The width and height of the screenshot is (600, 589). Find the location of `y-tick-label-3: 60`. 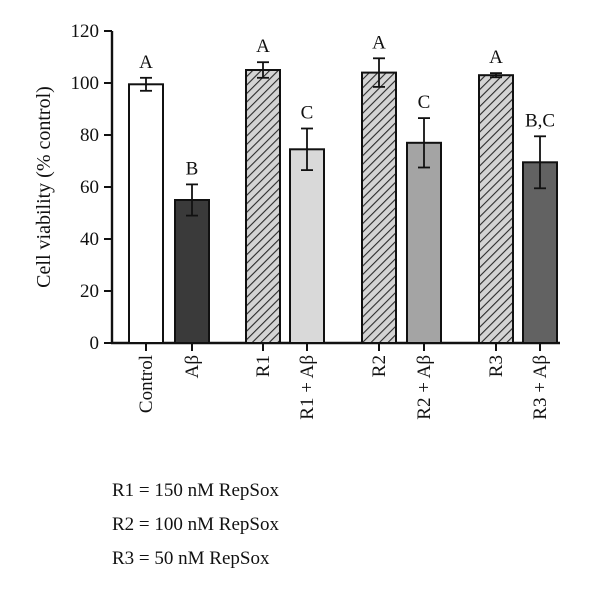

y-tick-label-3: 60 is located at coordinates (89, 187).